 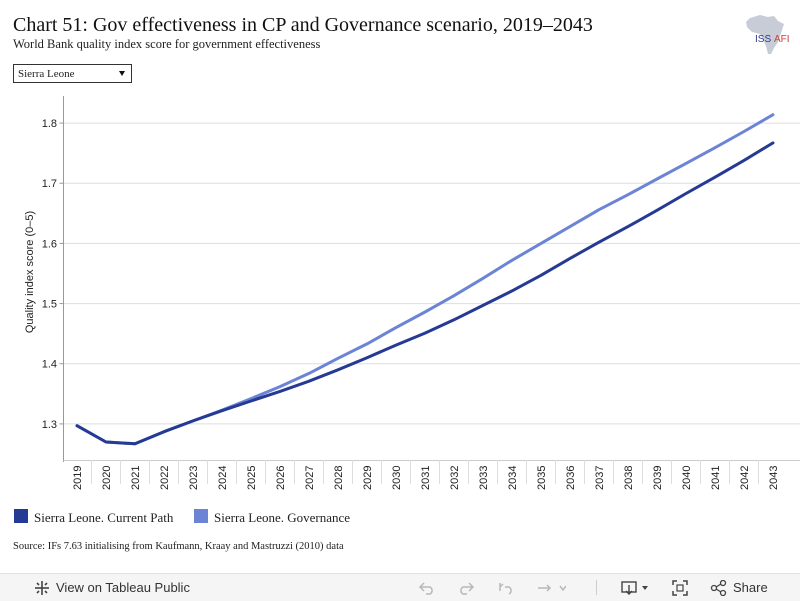 What do you see at coordinates (629, 478) in the screenshot?
I see `x-tick-label: 2038` at bounding box center [629, 478].